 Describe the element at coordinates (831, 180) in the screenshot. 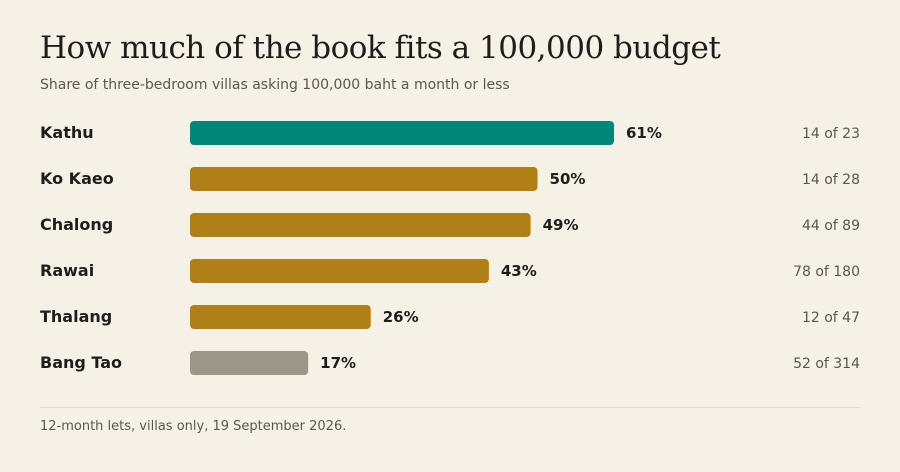

I see `count-label: 14 of 28` at that location.